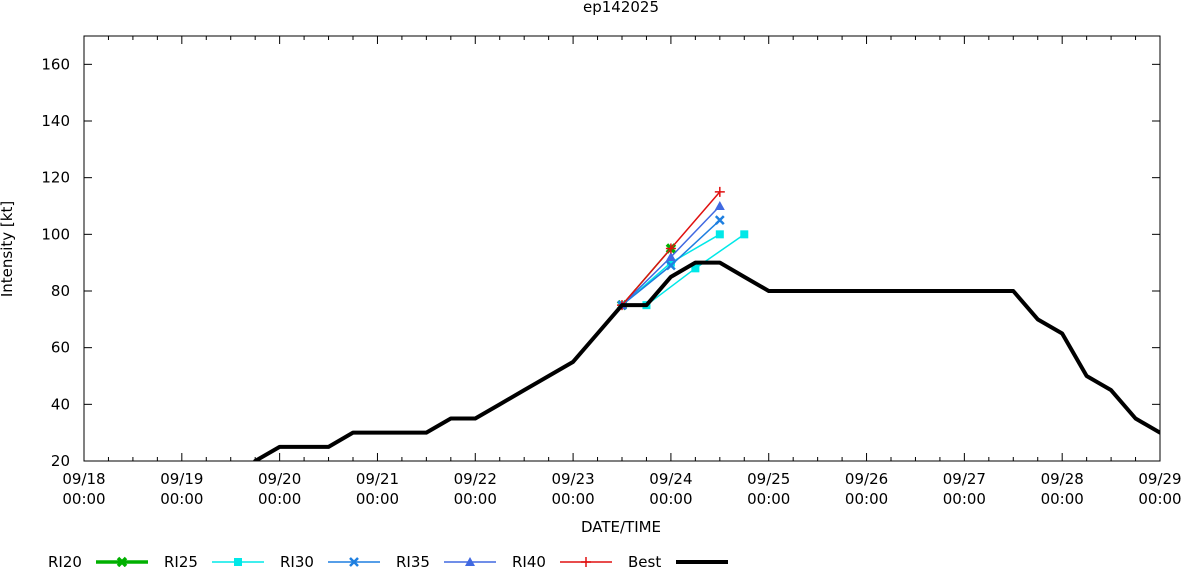 The width and height of the screenshot is (1182, 567). I want to click on legend-item-ri35: RI35, so click(446, 560).